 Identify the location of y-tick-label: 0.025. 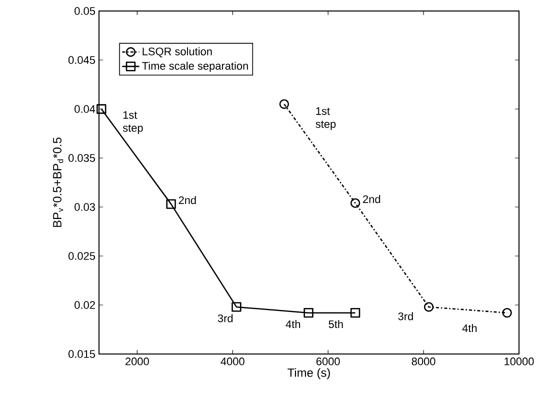
(82, 256).